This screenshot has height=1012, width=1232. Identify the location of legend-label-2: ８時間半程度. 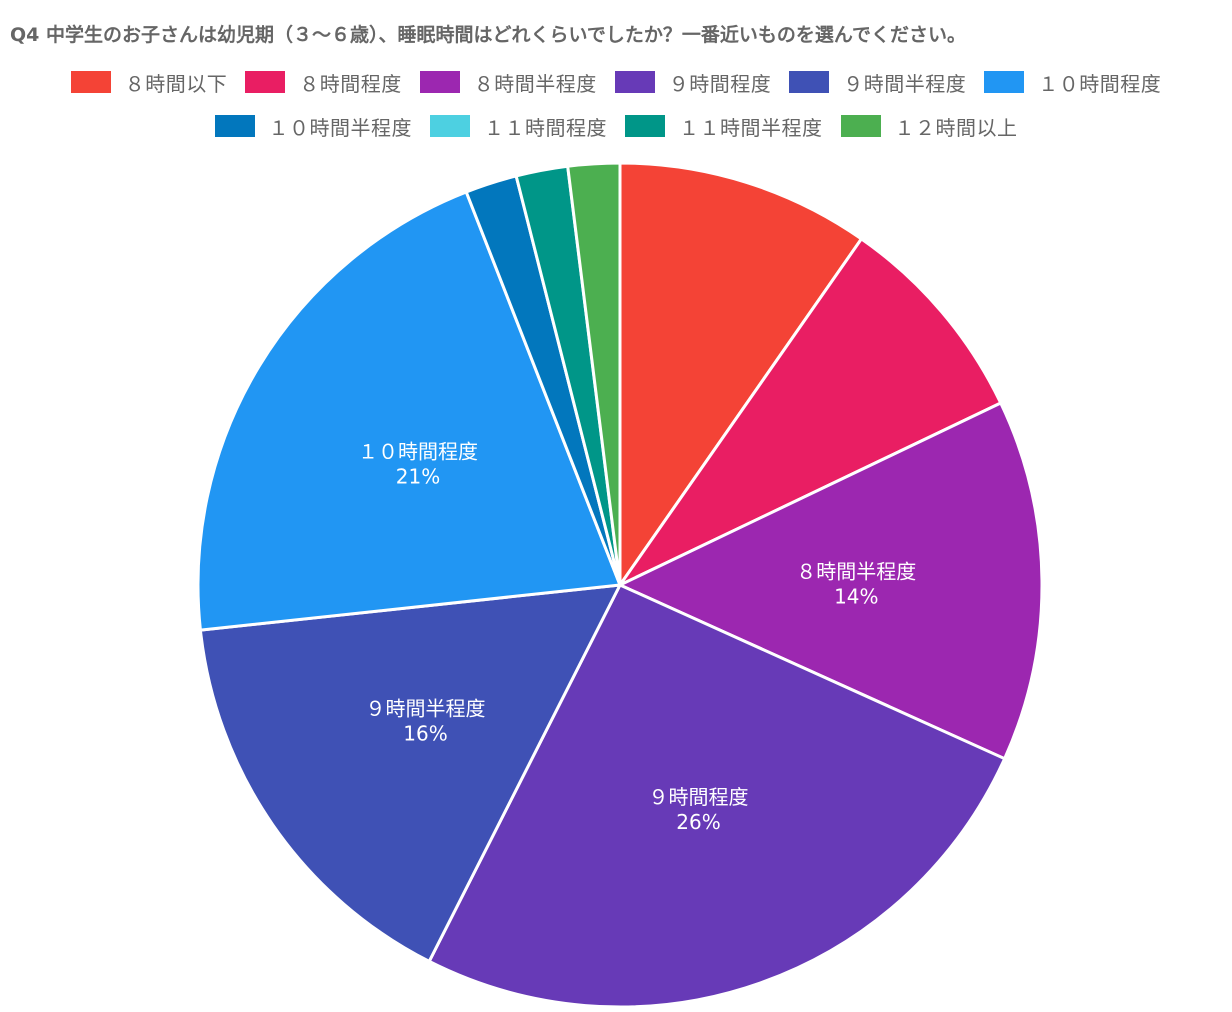
(535, 83).